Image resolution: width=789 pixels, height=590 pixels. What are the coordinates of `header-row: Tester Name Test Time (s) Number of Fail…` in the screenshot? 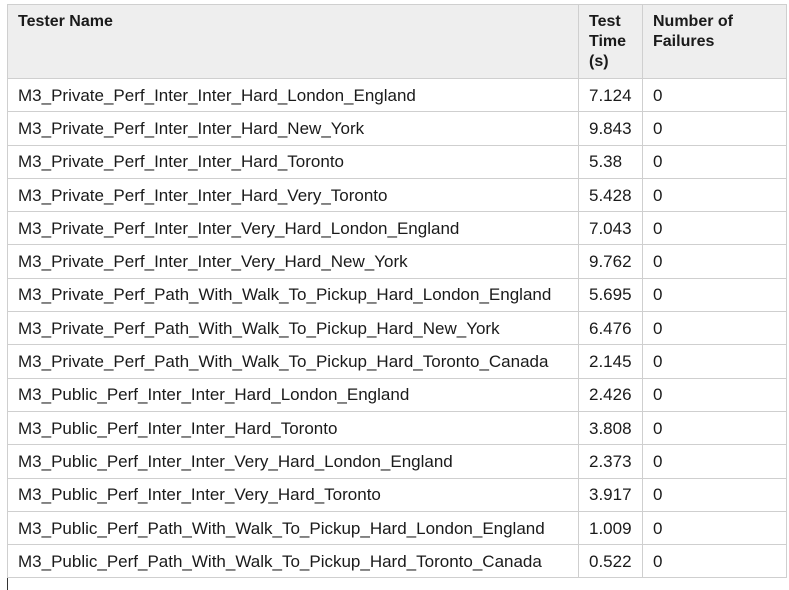 It's located at (397, 41).